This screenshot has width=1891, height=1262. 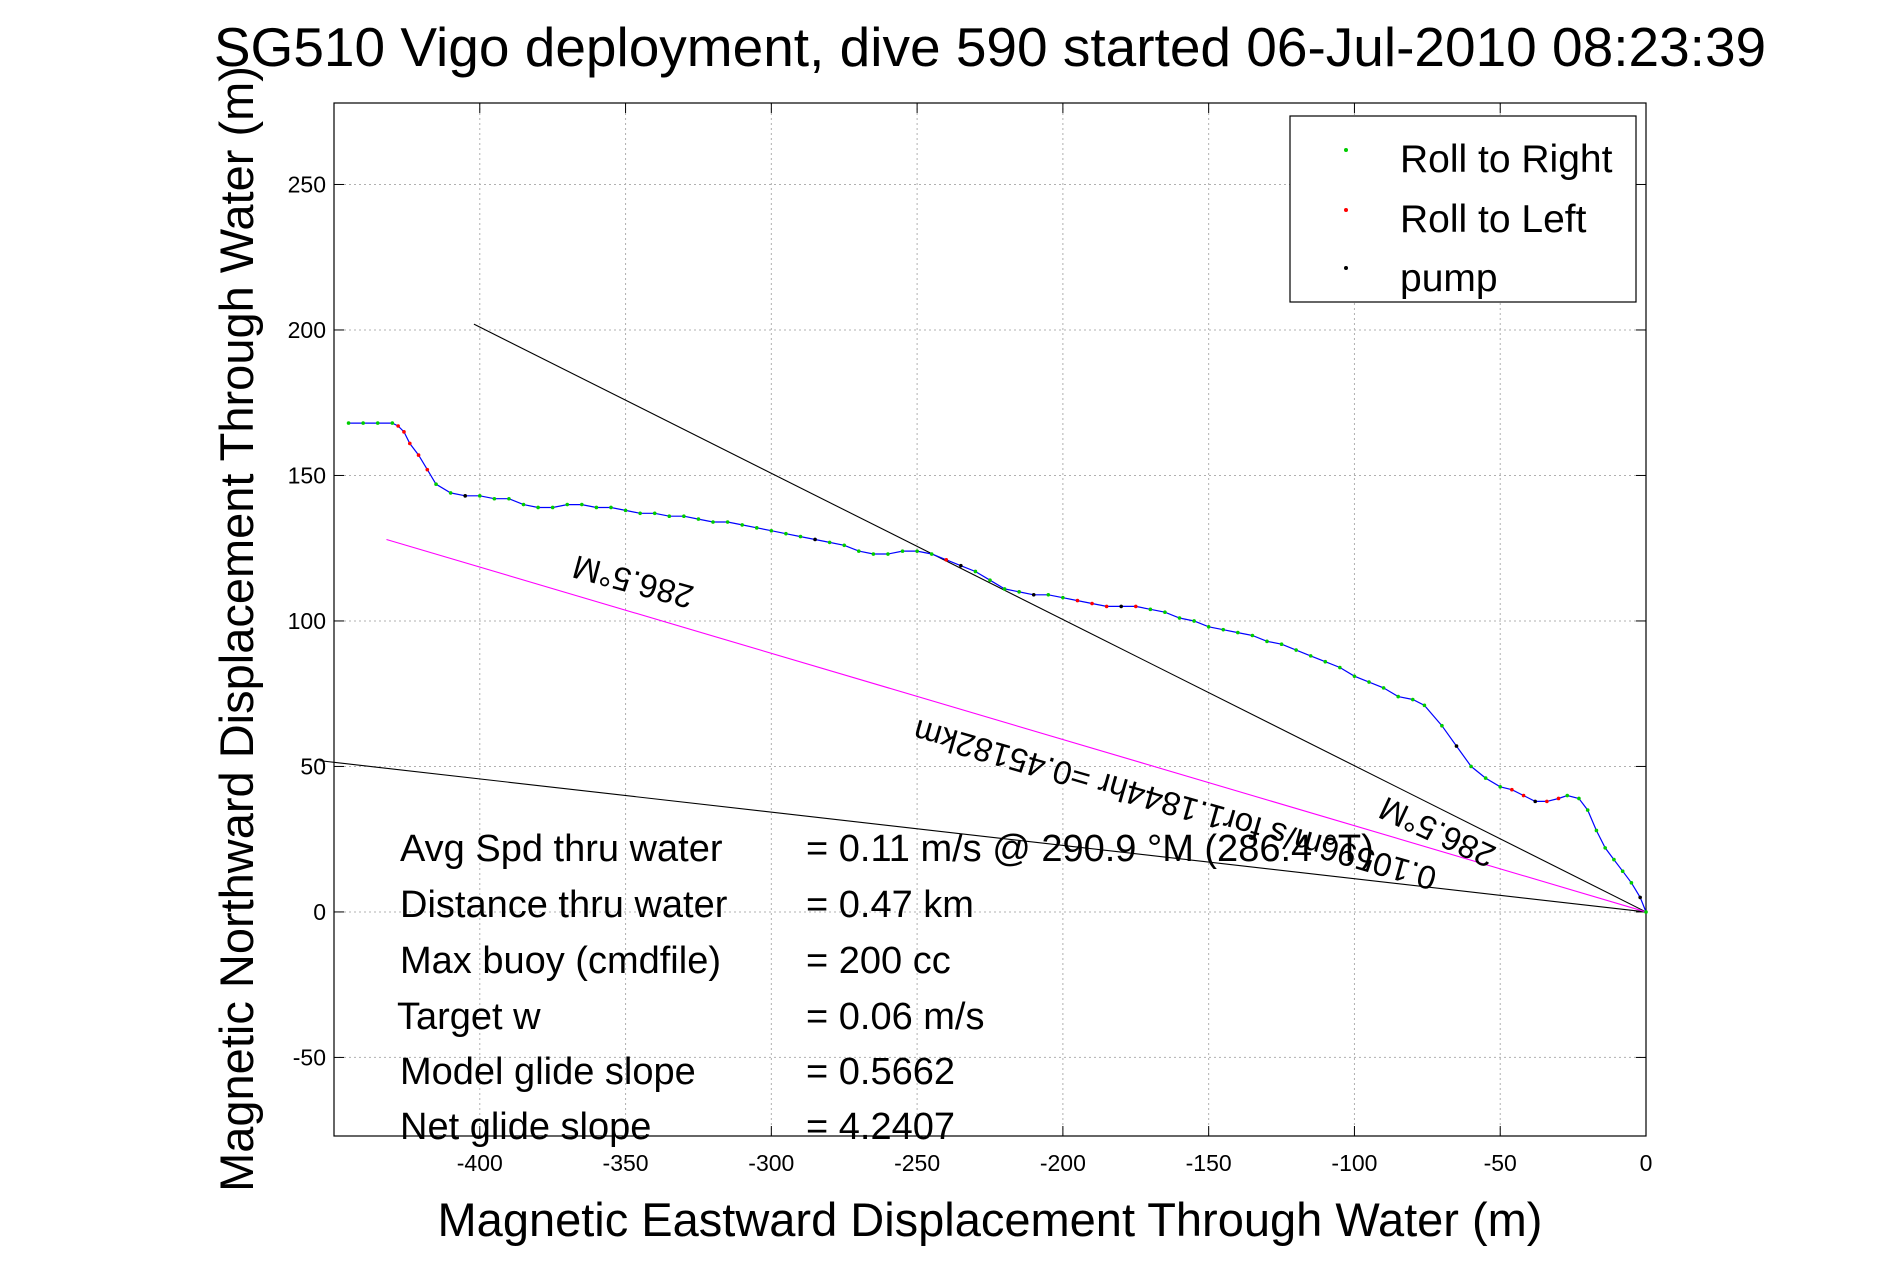 I want to click on stat-label-model-glide: Model glide slope, so click(x=548, y=1072).